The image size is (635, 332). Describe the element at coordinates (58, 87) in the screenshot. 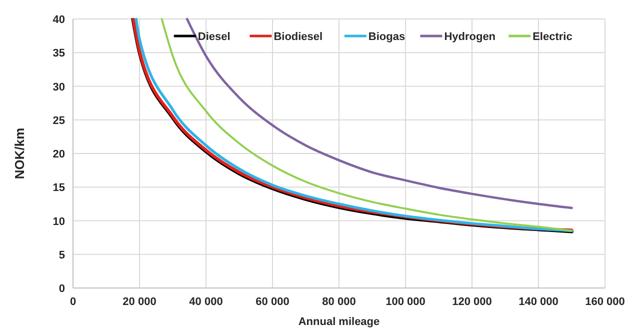

I see `y-tick-label: 30` at that location.